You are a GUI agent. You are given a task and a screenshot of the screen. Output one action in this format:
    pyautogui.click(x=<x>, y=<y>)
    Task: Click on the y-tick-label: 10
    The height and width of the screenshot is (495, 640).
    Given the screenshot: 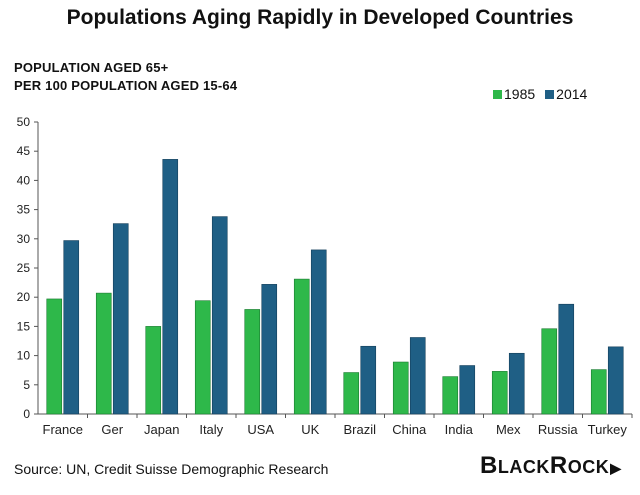 What is the action you would take?
    pyautogui.click(x=24, y=356)
    